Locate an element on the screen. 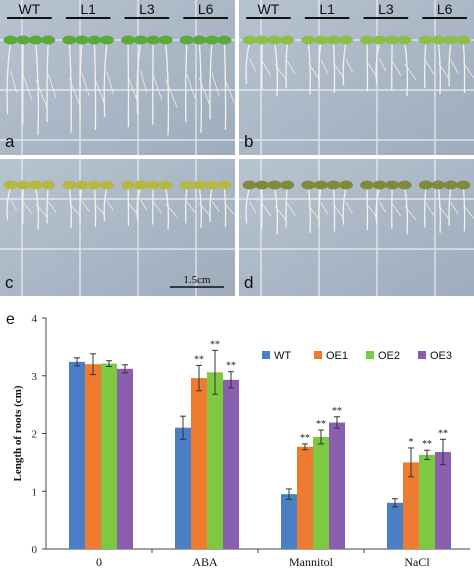  legend-swatch-OE2 is located at coordinates (370, 355).